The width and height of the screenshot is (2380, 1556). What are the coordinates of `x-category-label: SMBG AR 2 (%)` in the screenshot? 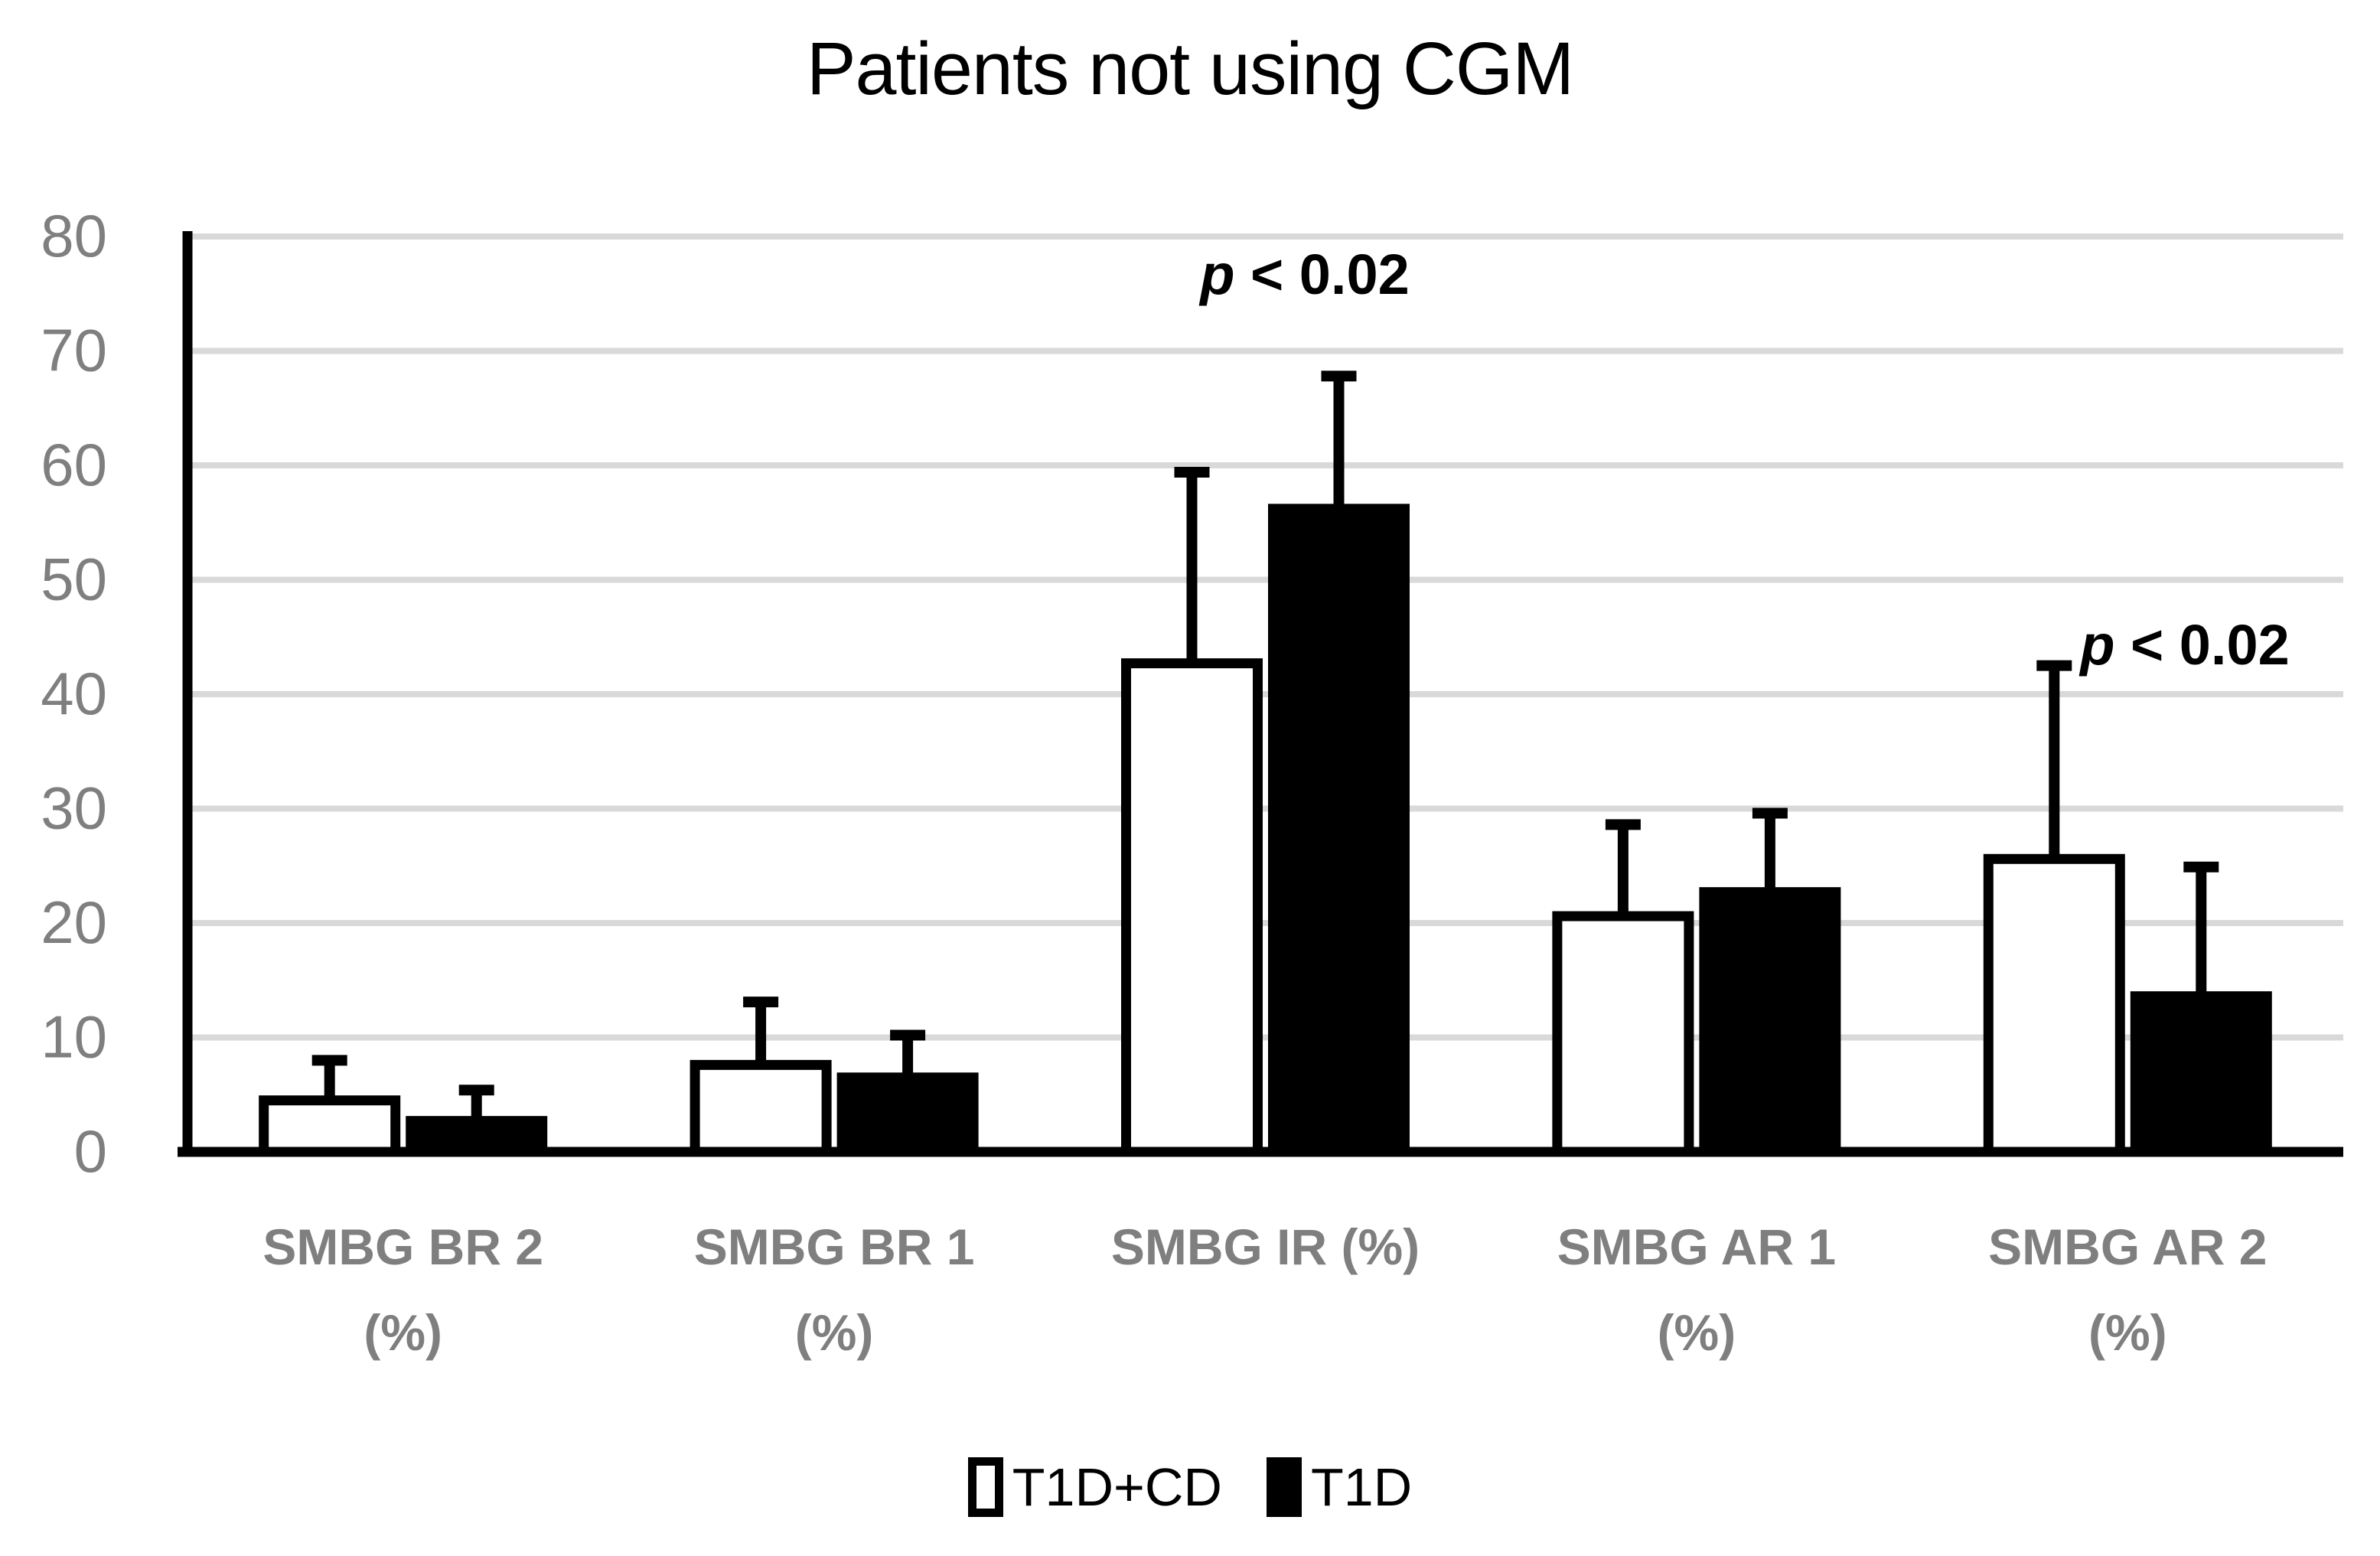 It's located at (2127, 1289).